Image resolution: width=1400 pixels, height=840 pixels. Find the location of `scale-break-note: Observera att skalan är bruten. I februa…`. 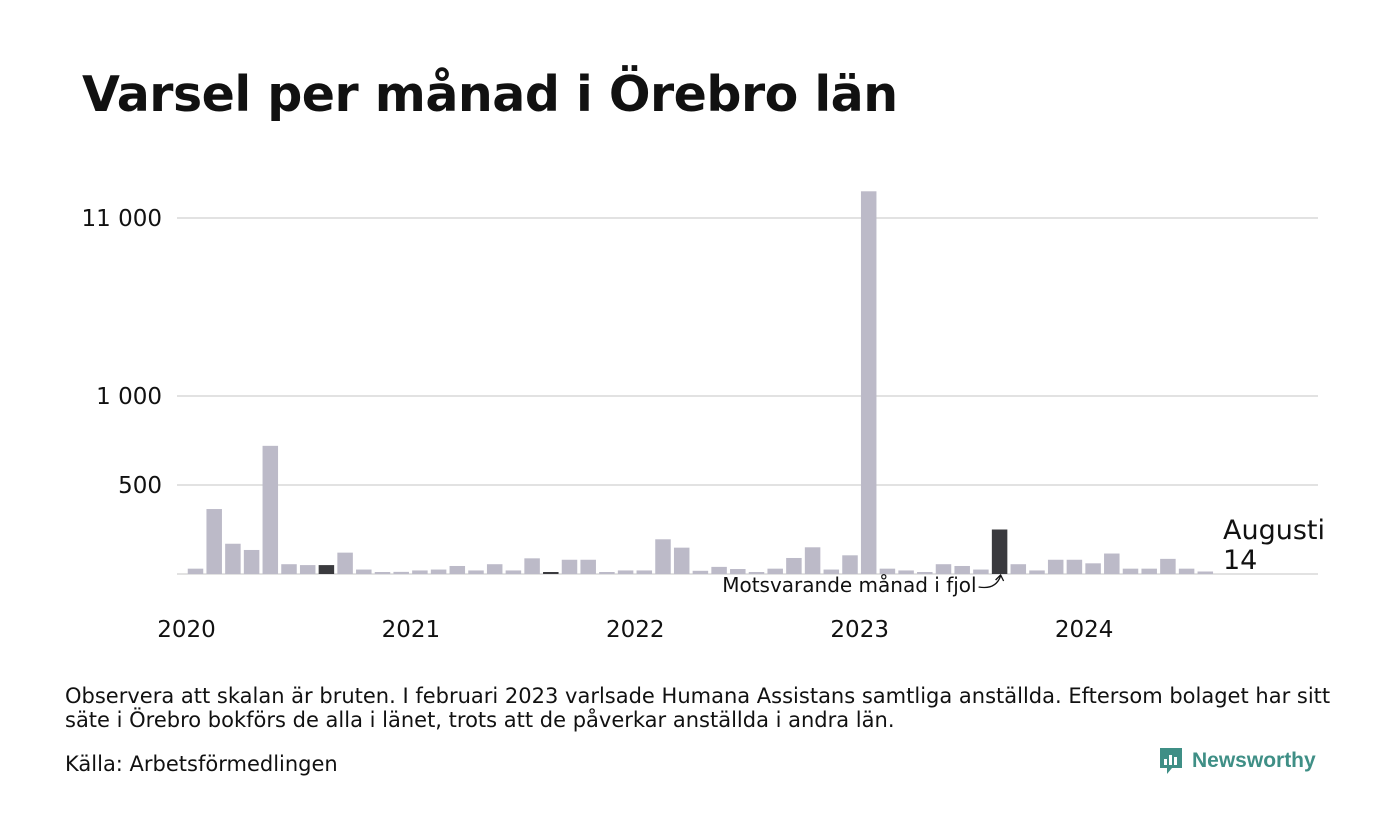

scale-break-note: Observera att skalan är bruten. I februa… is located at coordinates (698, 708).